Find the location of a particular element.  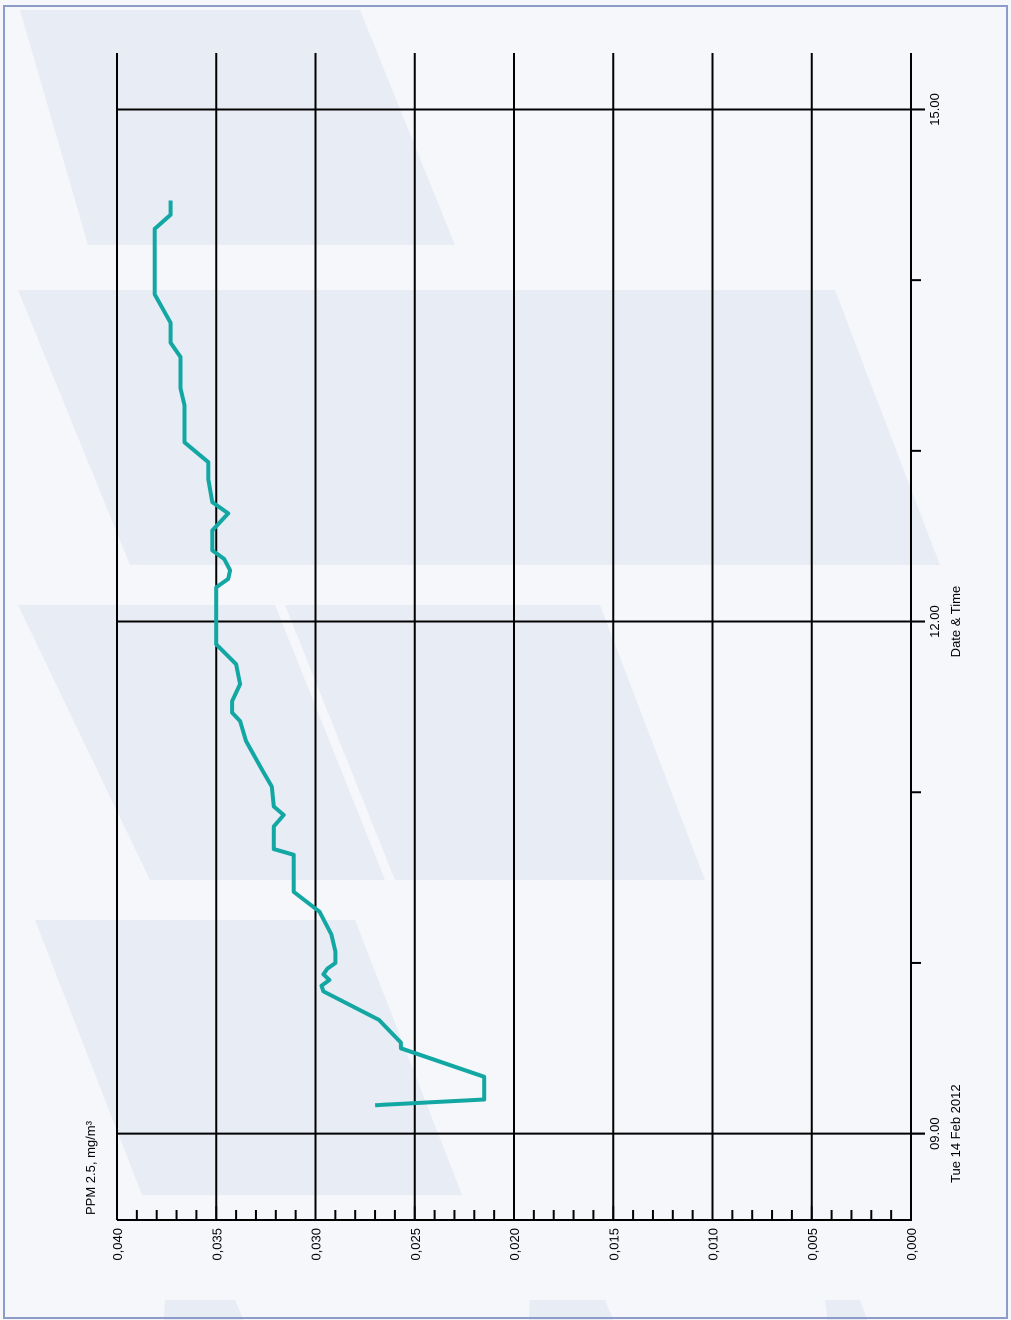

value-tick-label: 0,020 is located at coordinates (514, 1244).